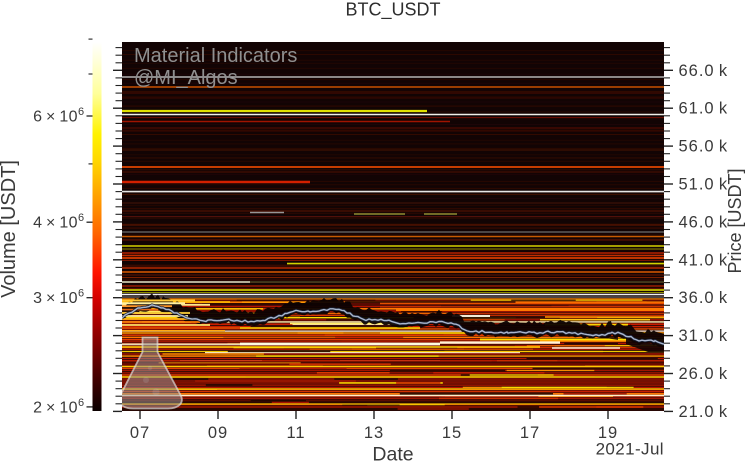 The width and height of the screenshot is (749, 468). What do you see at coordinates (186, 78) in the screenshot?
I see `svg-text: @MI_Algos` at bounding box center [186, 78].